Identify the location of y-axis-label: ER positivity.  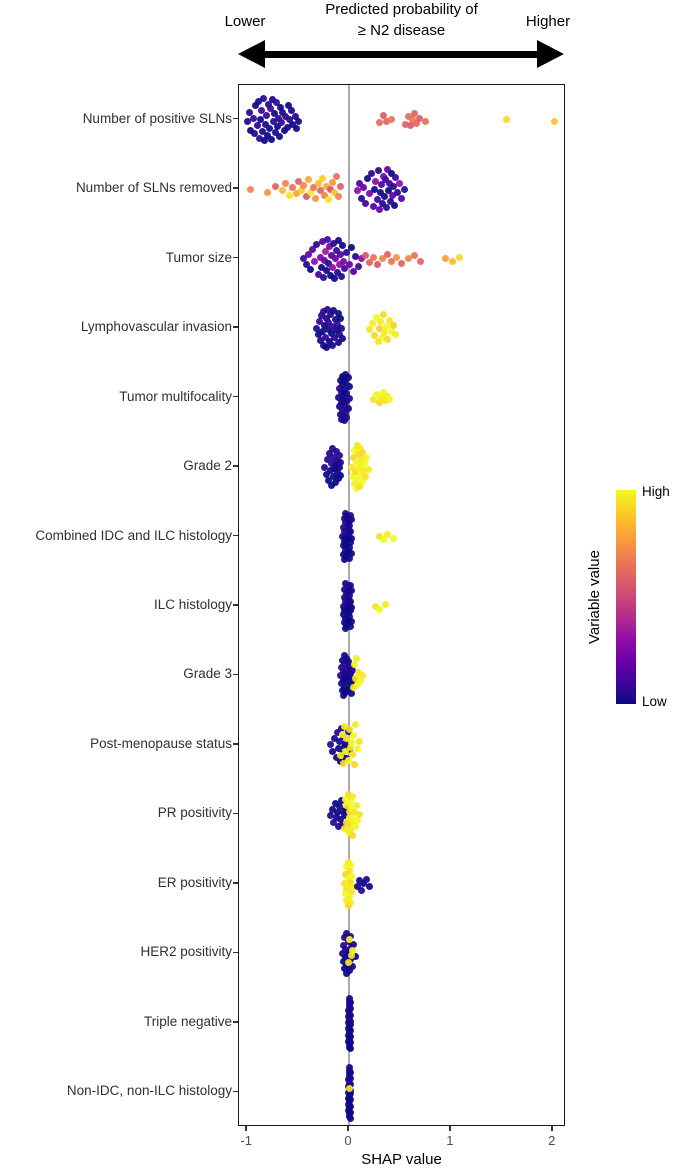
(194, 882).